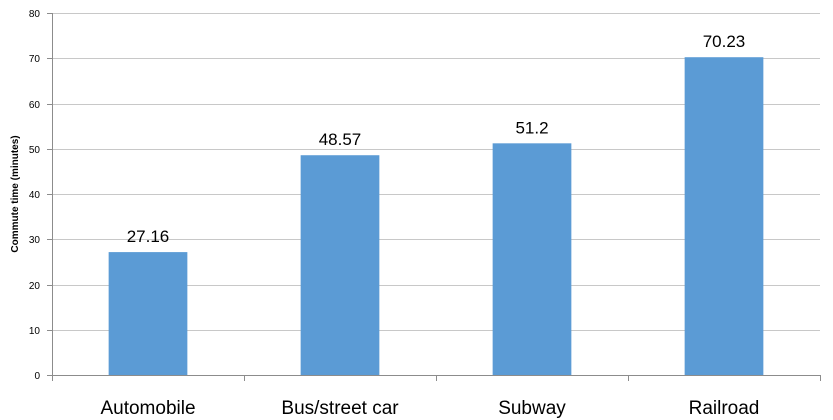  What do you see at coordinates (340, 139) in the screenshot?
I see `data-label-bus-street-car: 48.57` at bounding box center [340, 139].